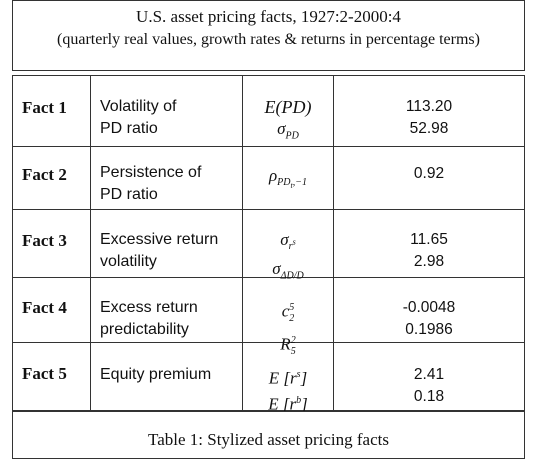 The width and height of the screenshot is (533, 461). What do you see at coordinates (44, 240) in the screenshot?
I see `fact-label: Fact 3` at bounding box center [44, 240].